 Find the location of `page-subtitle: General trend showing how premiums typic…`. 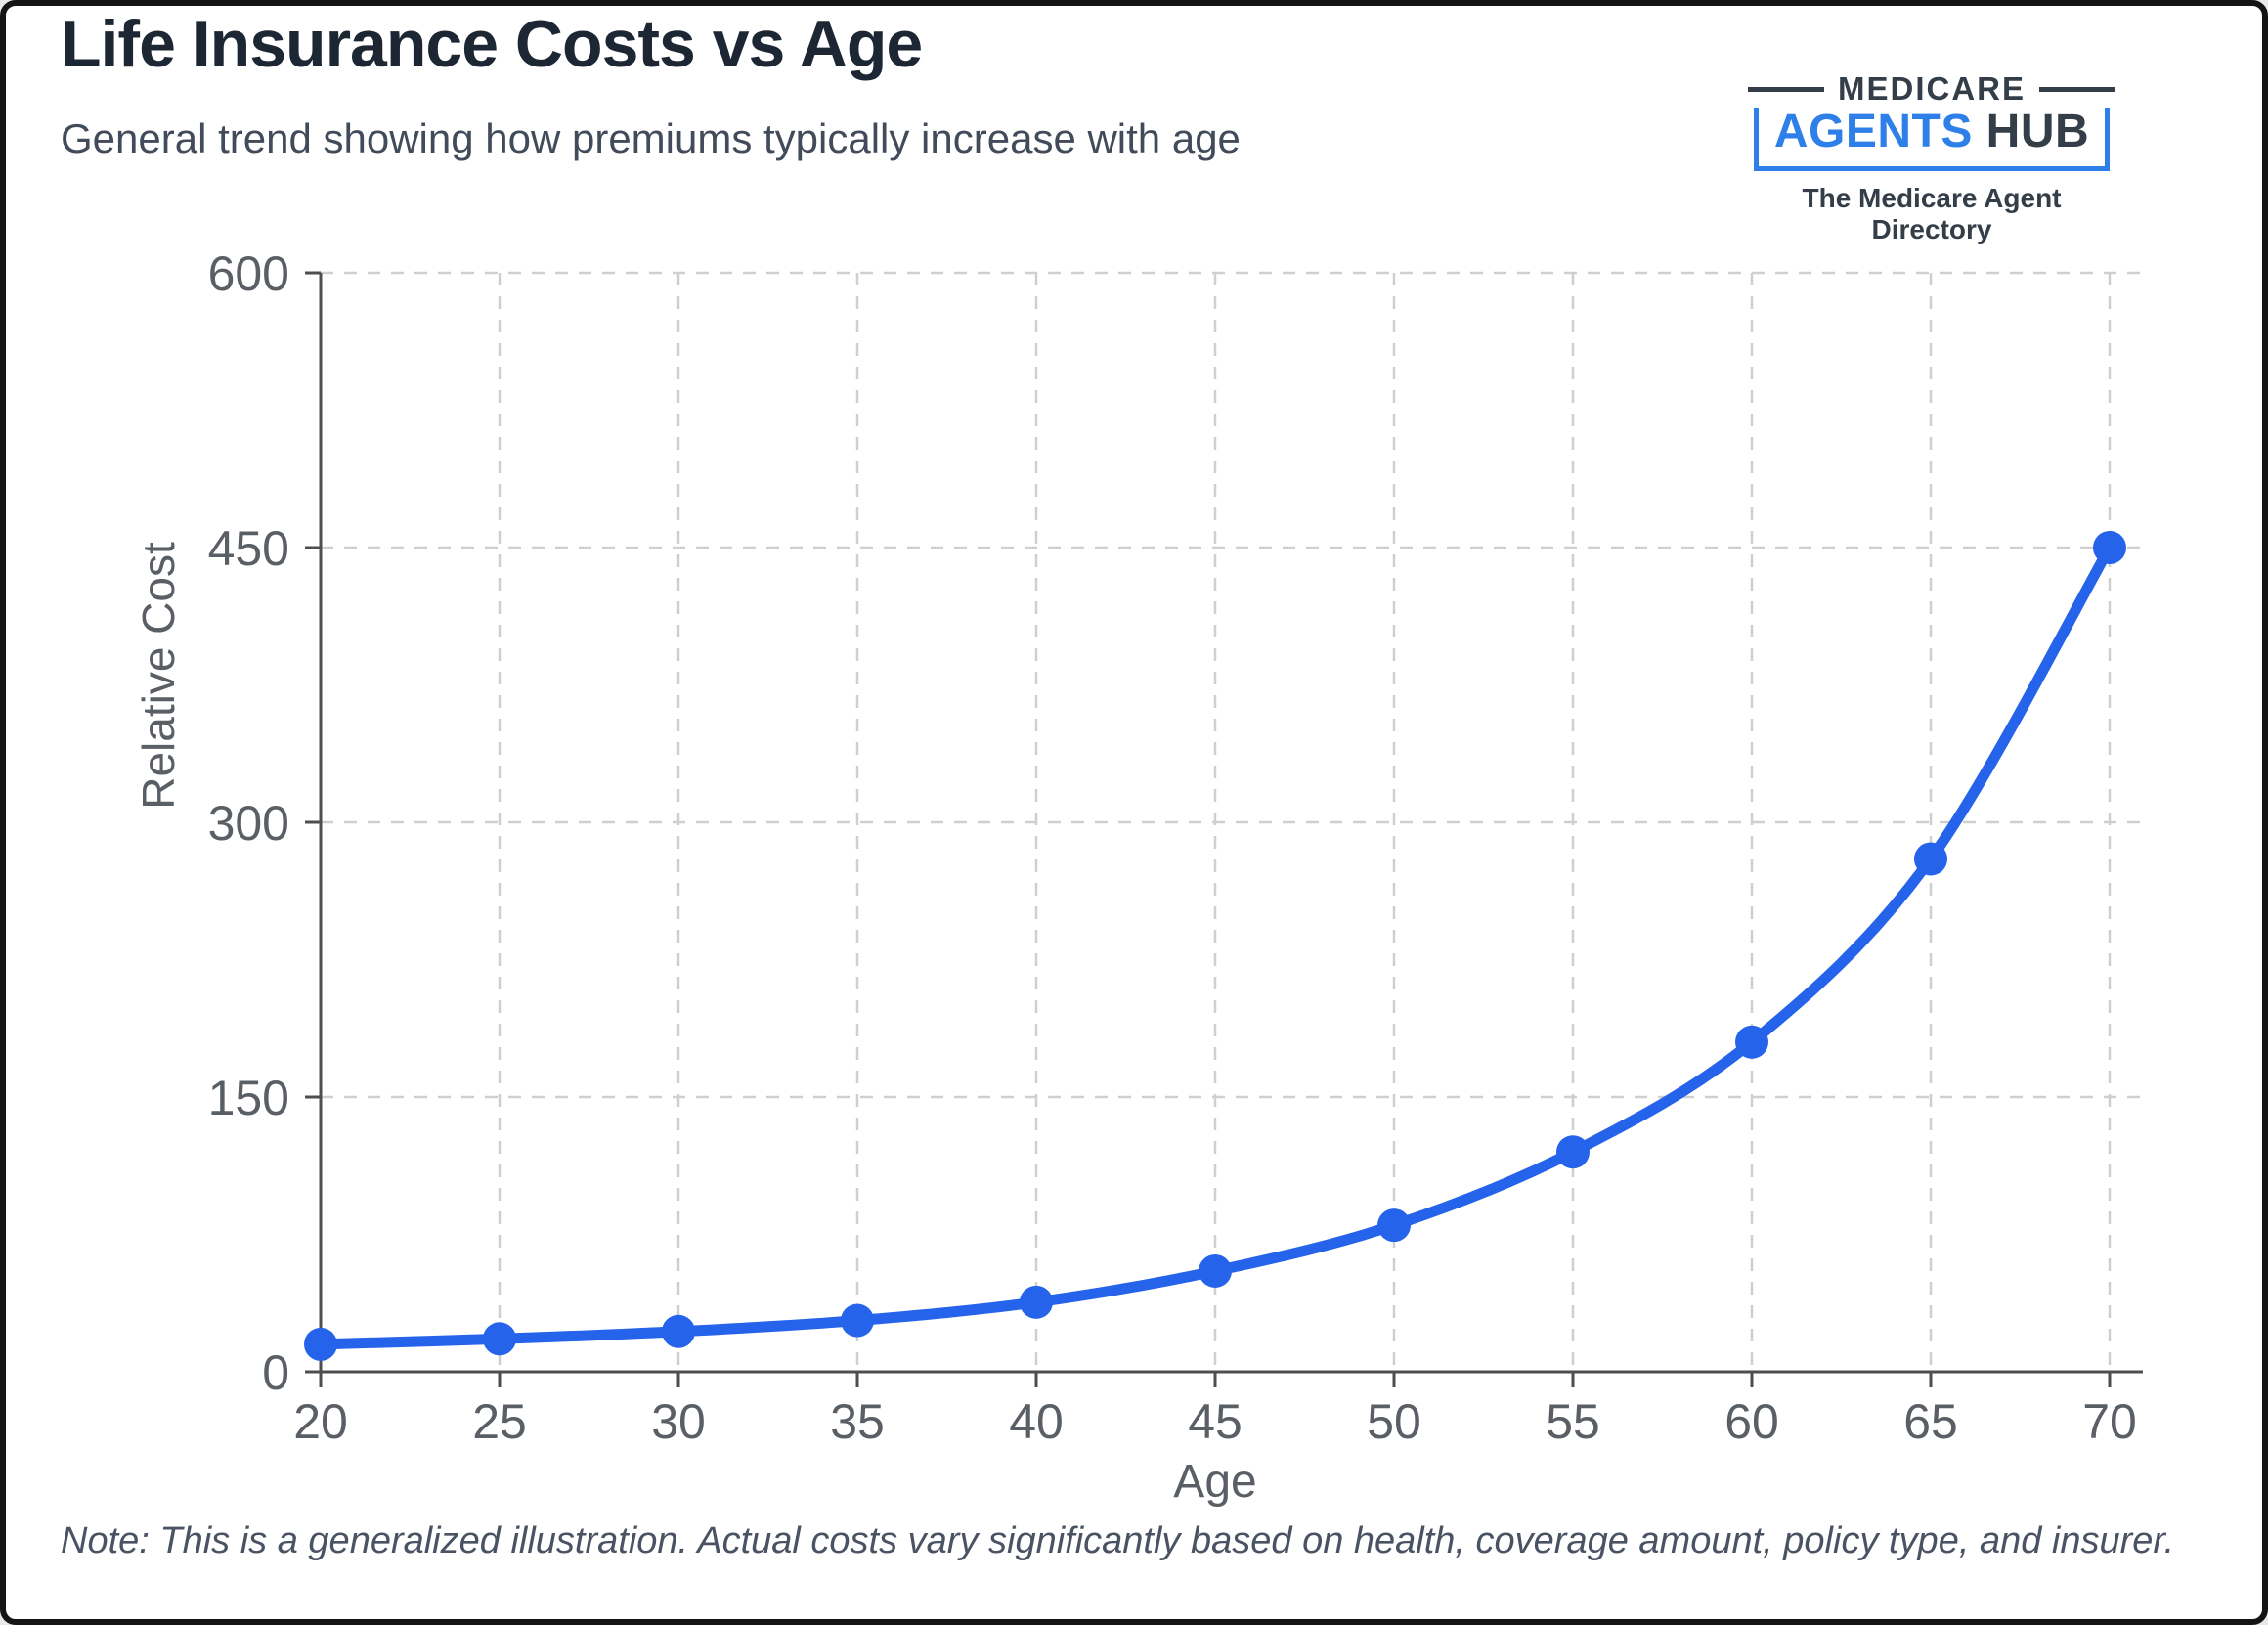

page-subtitle: General trend showing how premiums typic… is located at coordinates (651, 138).